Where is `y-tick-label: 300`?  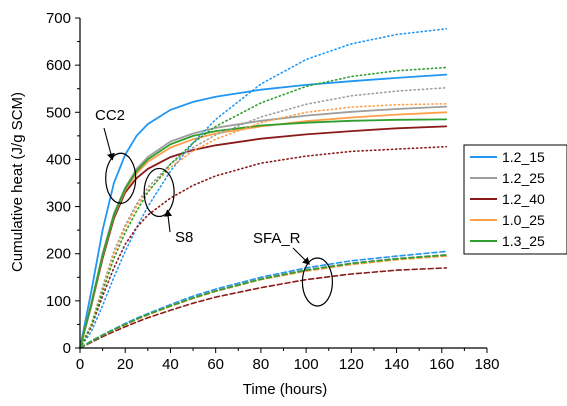 y-tick-label: 300 is located at coordinates (58, 207).